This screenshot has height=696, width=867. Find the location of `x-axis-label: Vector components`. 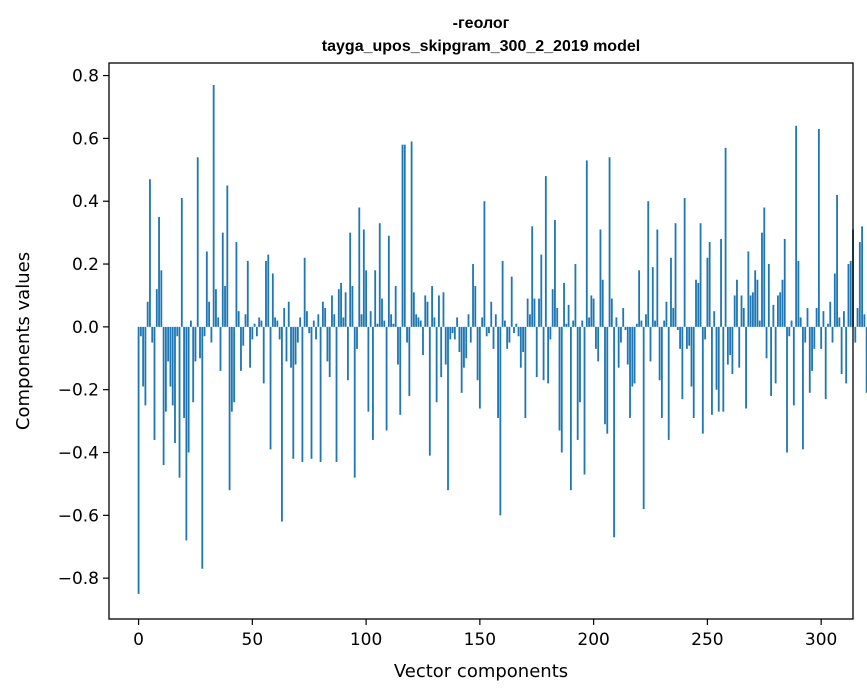

x-axis-label: Vector components is located at coordinates (481, 671).